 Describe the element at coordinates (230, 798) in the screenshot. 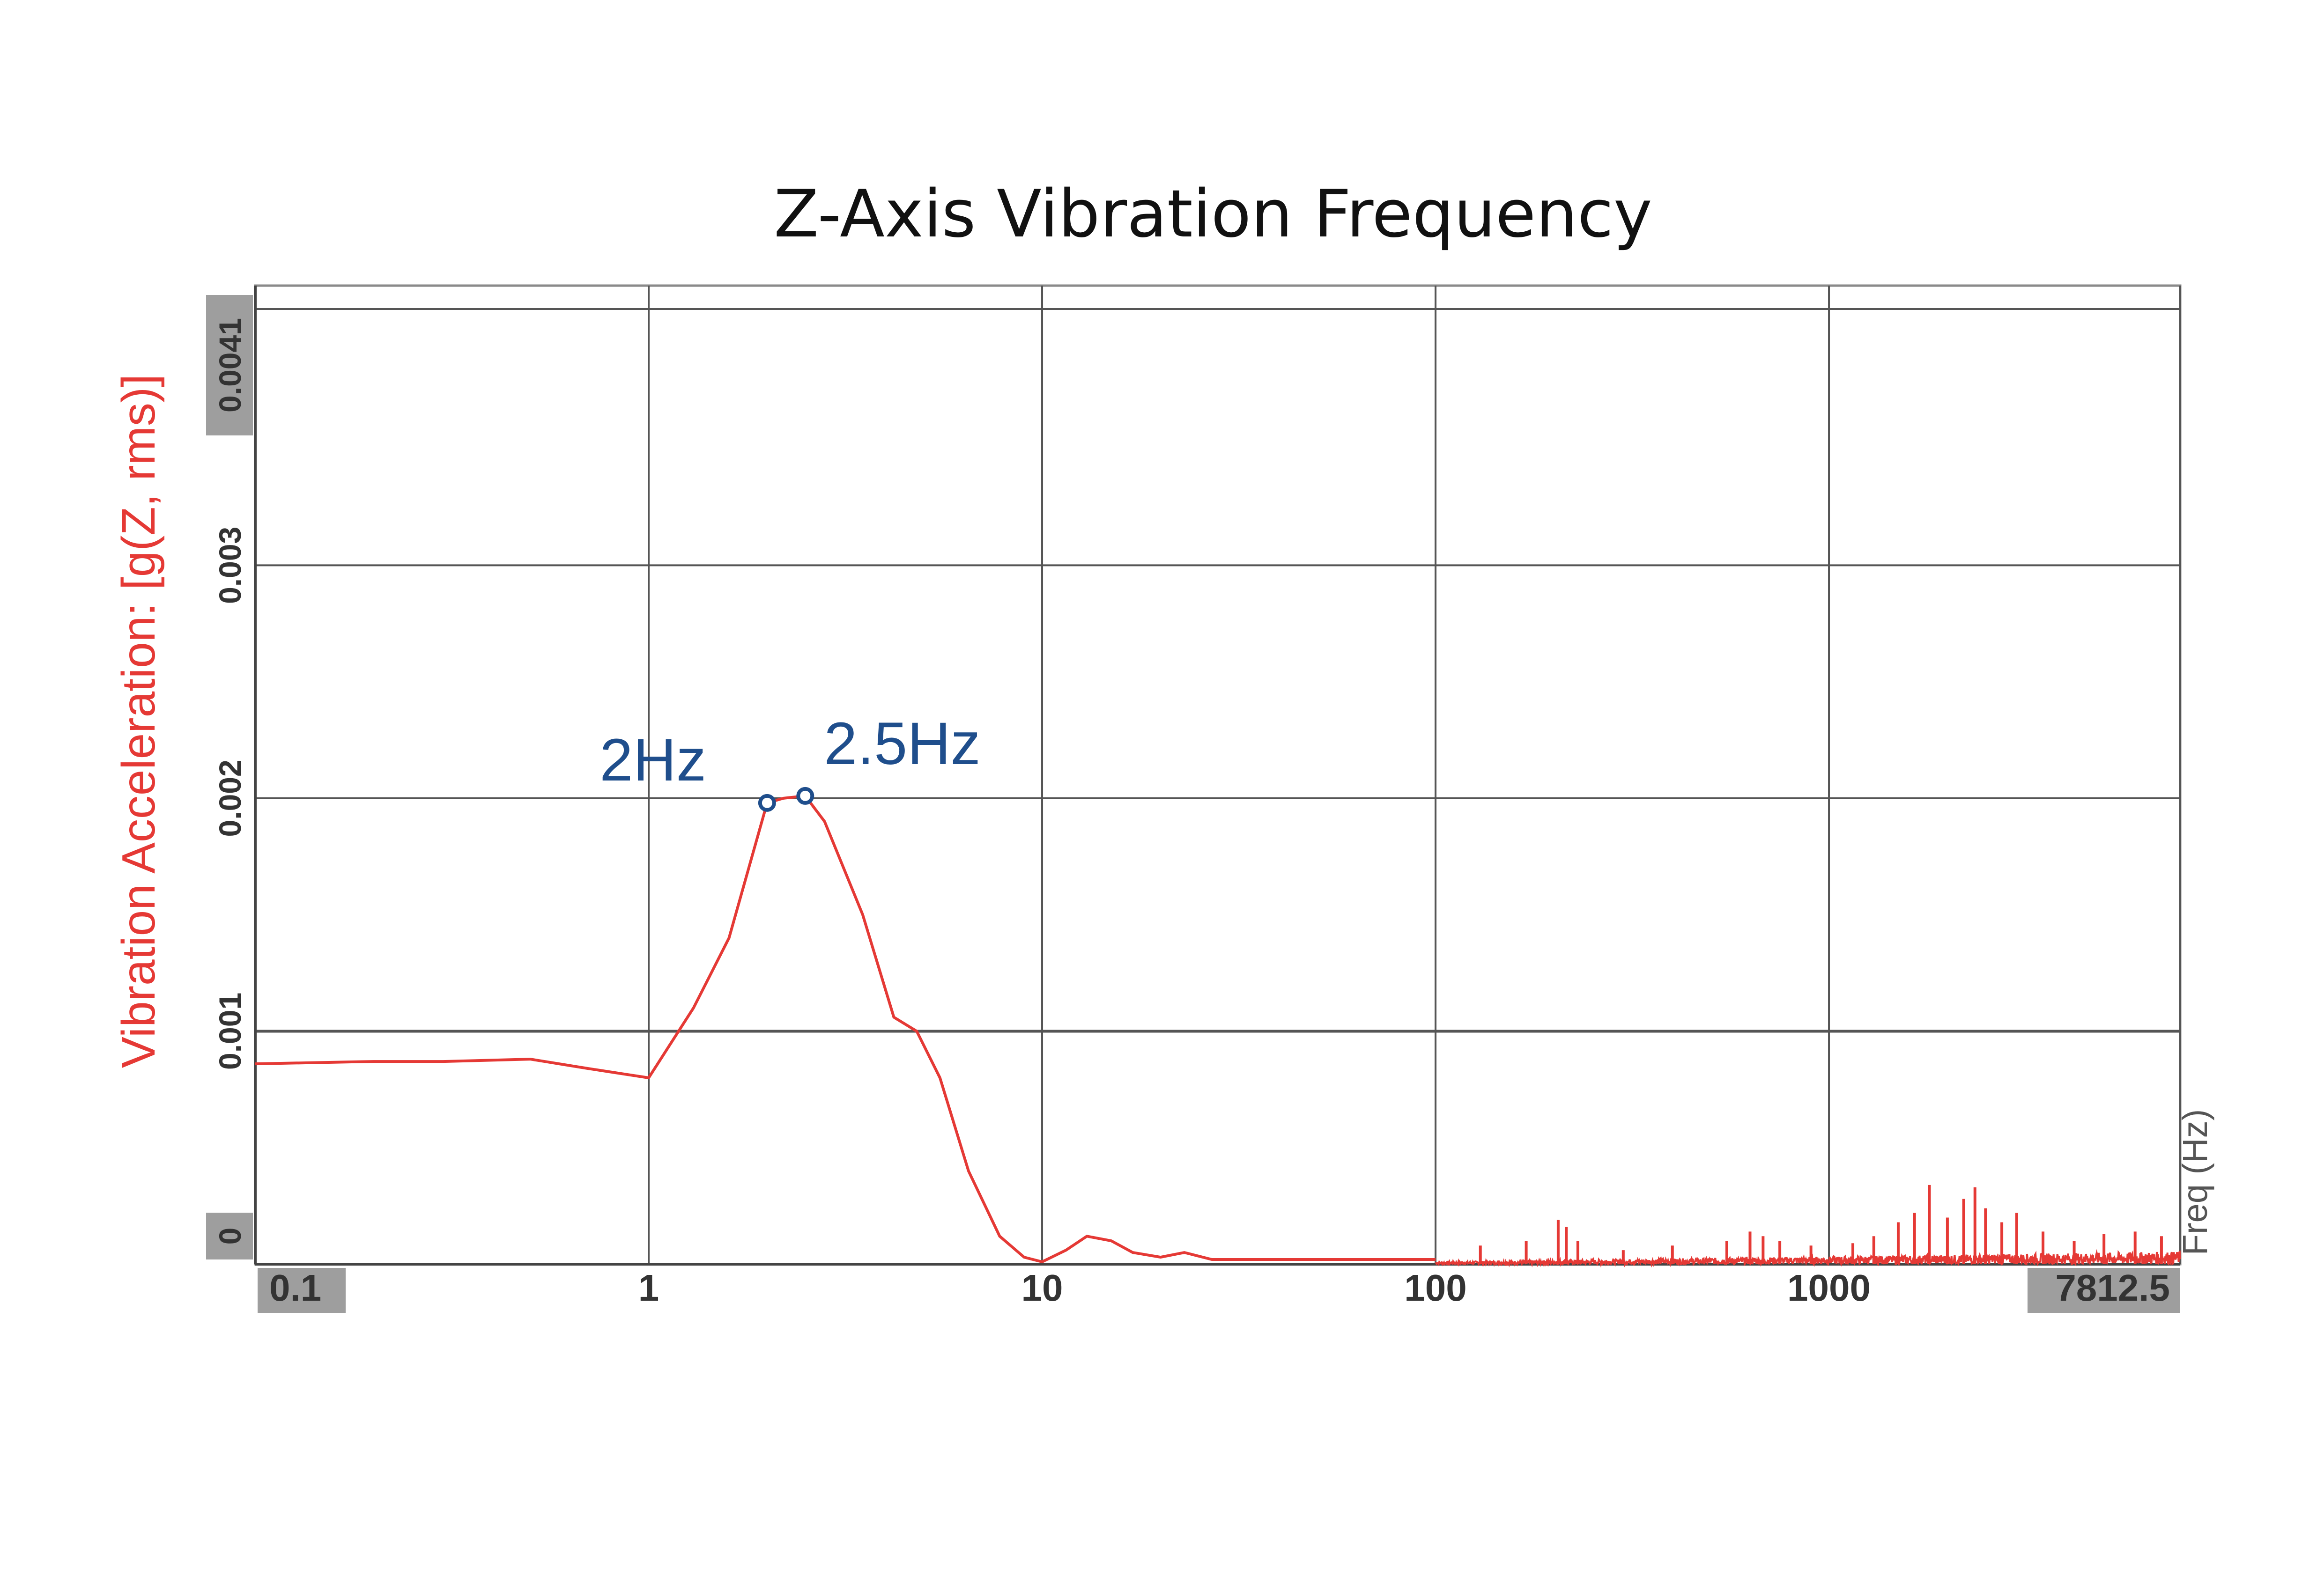

I see `y-tick-label: 0.002` at that location.